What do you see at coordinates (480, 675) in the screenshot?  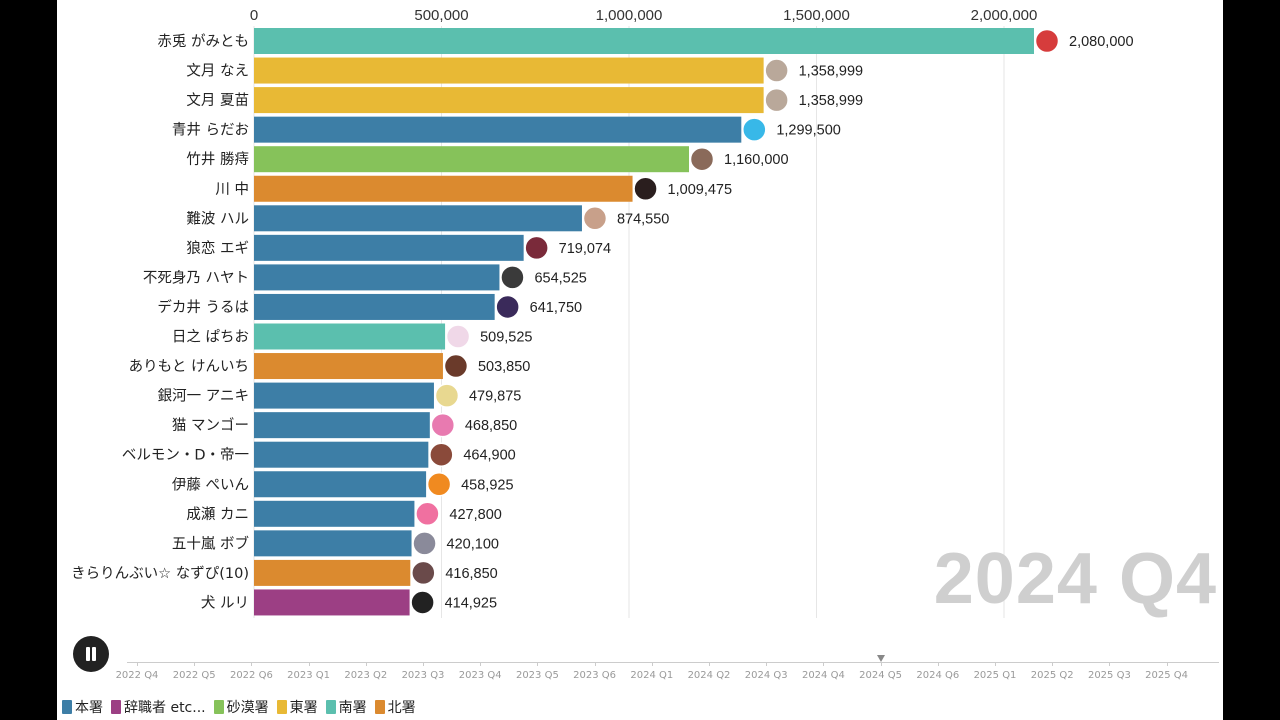 I see `timeline-label: 2023 Q4` at bounding box center [480, 675].